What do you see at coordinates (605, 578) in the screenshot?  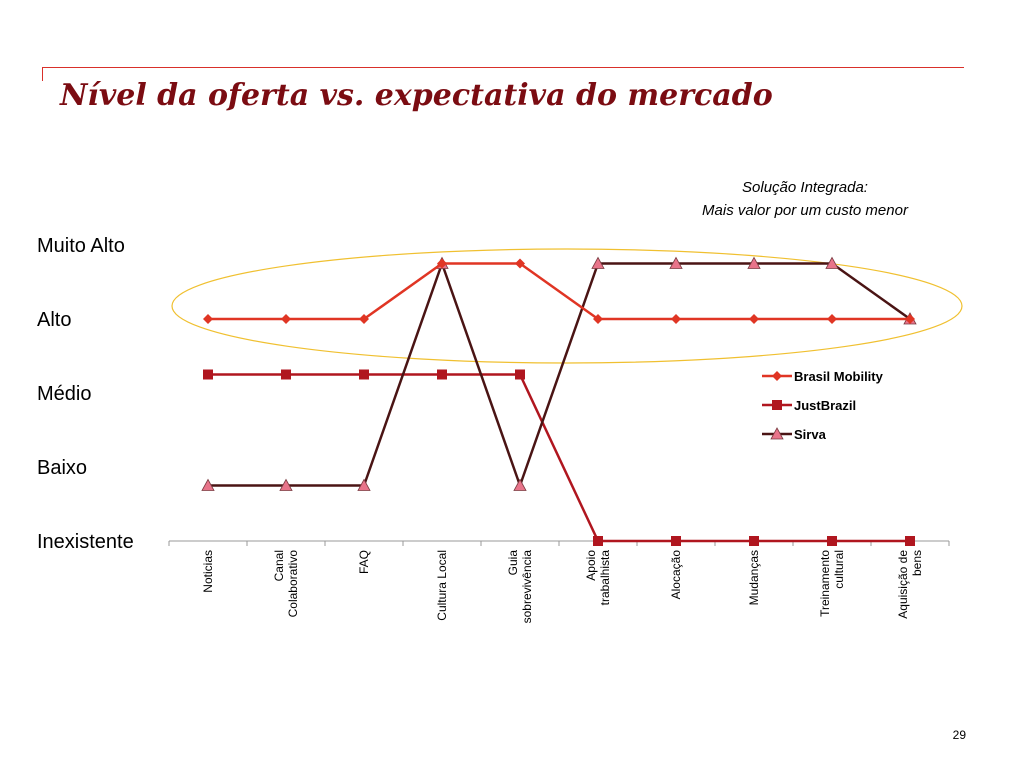 I see `x-tick-label: trabalhista` at bounding box center [605, 578].